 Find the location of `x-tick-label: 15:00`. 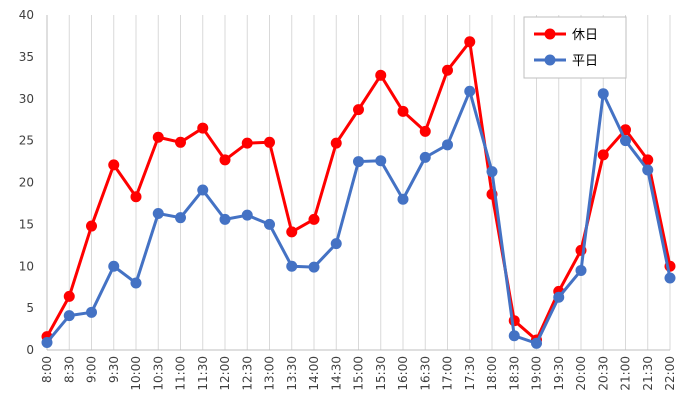

x-tick-label: 15:00 is located at coordinates (359, 373).